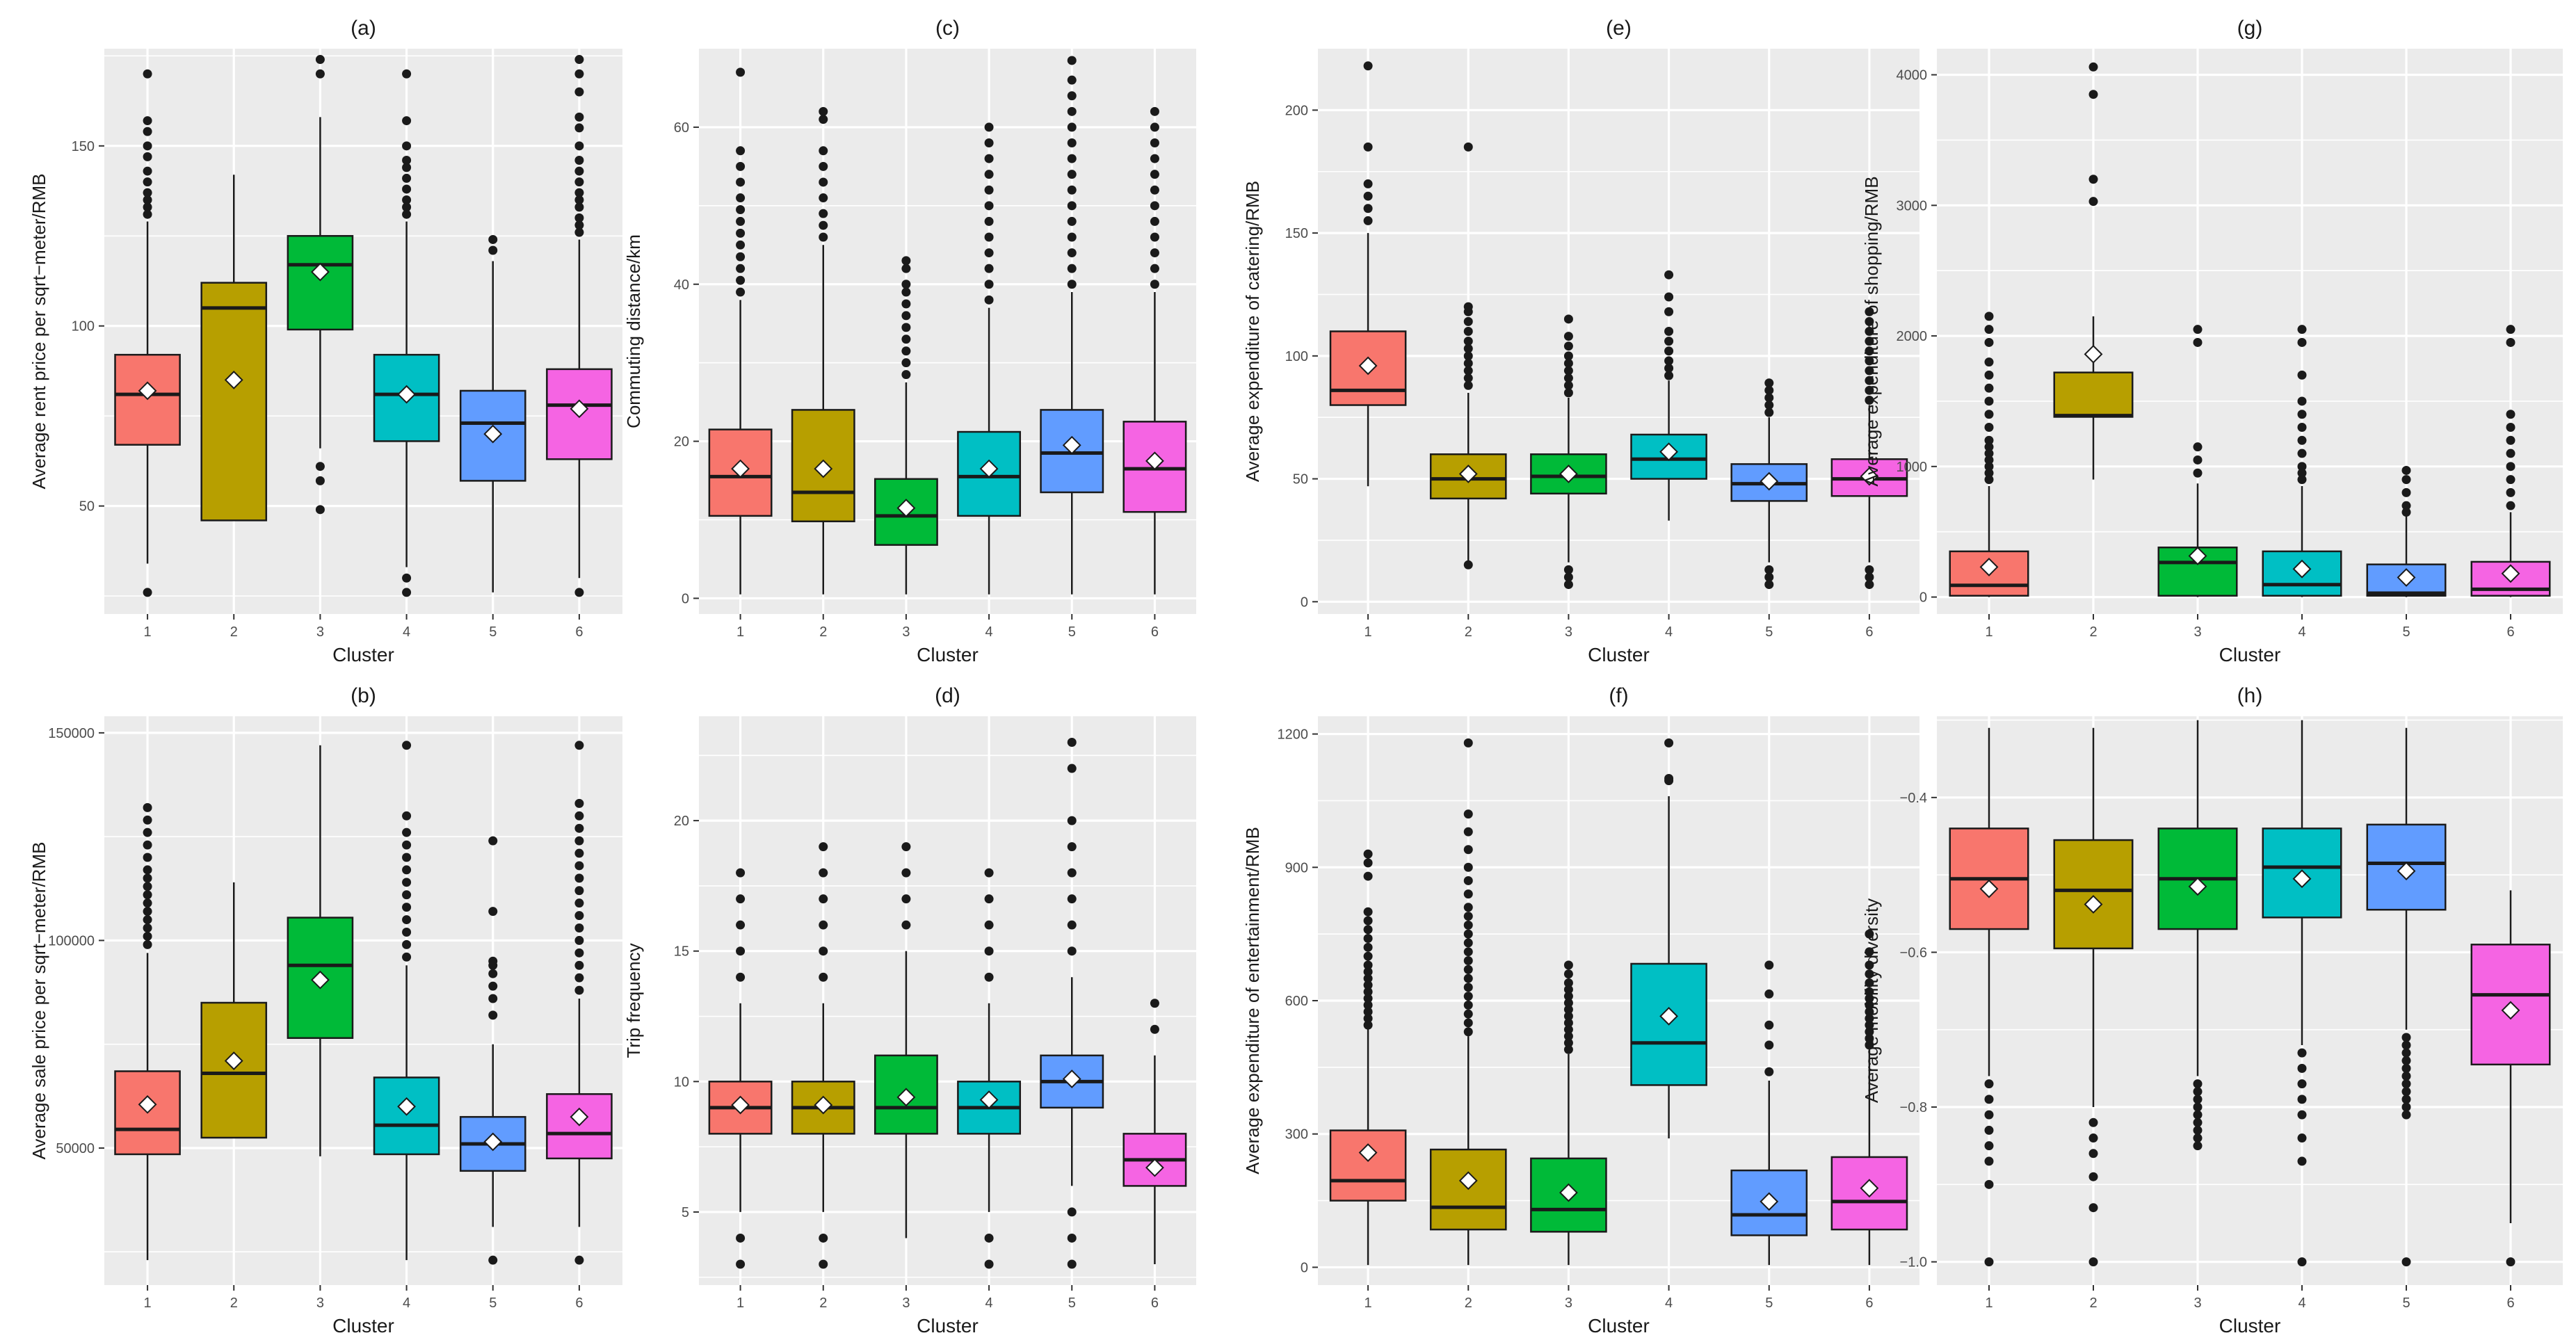 The width and height of the screenshot is (2576, 1340). Describe the element at coordinates (363, 654) in the screenshot. I see `x-axis-label: Cluster` at that location.